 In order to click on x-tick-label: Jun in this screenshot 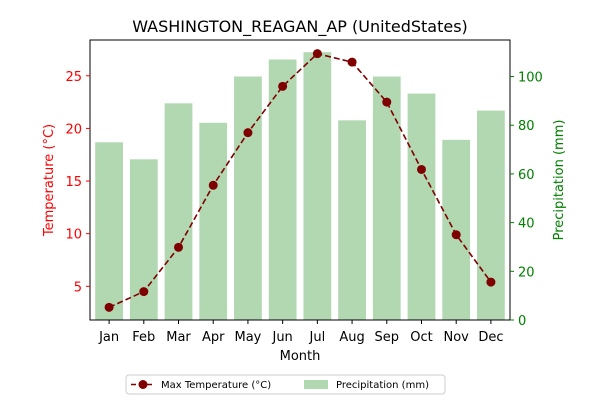, I will do `click(281, 337)`.